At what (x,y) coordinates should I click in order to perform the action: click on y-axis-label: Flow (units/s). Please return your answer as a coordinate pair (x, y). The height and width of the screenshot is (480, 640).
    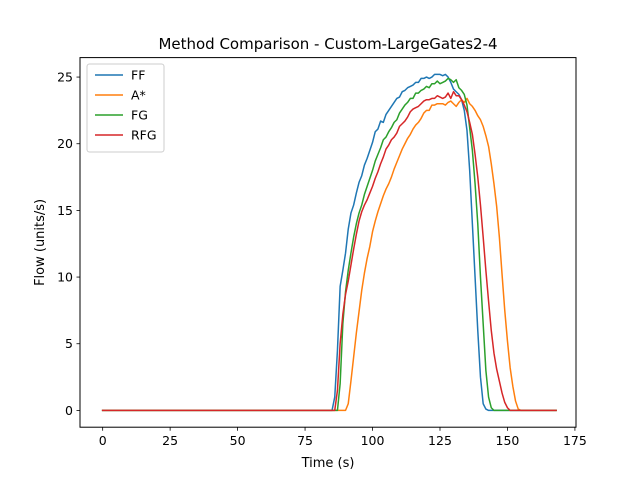
    Looking at the image, I should click on (40, 242).